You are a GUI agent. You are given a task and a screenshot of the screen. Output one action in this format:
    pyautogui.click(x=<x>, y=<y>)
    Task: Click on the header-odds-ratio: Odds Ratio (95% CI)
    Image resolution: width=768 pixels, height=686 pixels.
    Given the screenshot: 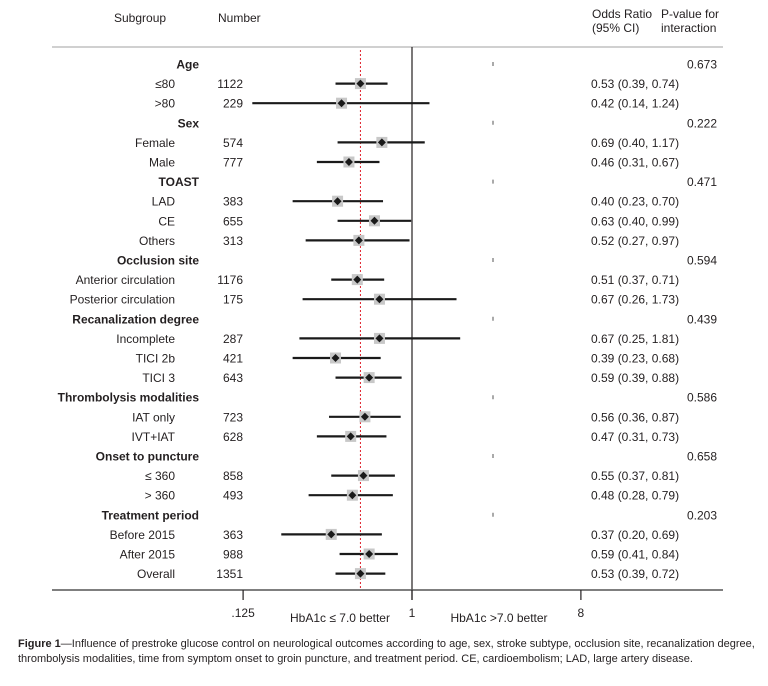 What is the action you would take?
    pyautogui.click(x=622, y=21)
    